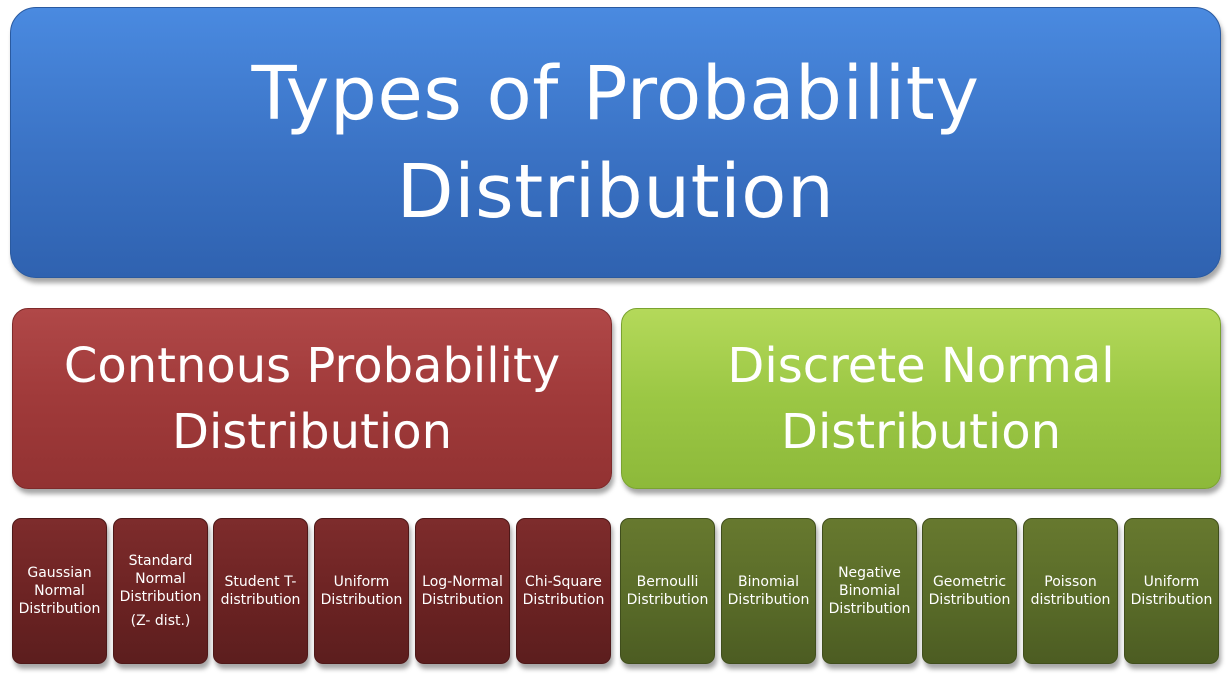 This screenshot has height=676, width=1232. I want to click on leaf-binomial: Binomial Distribution, so click(768, 591).